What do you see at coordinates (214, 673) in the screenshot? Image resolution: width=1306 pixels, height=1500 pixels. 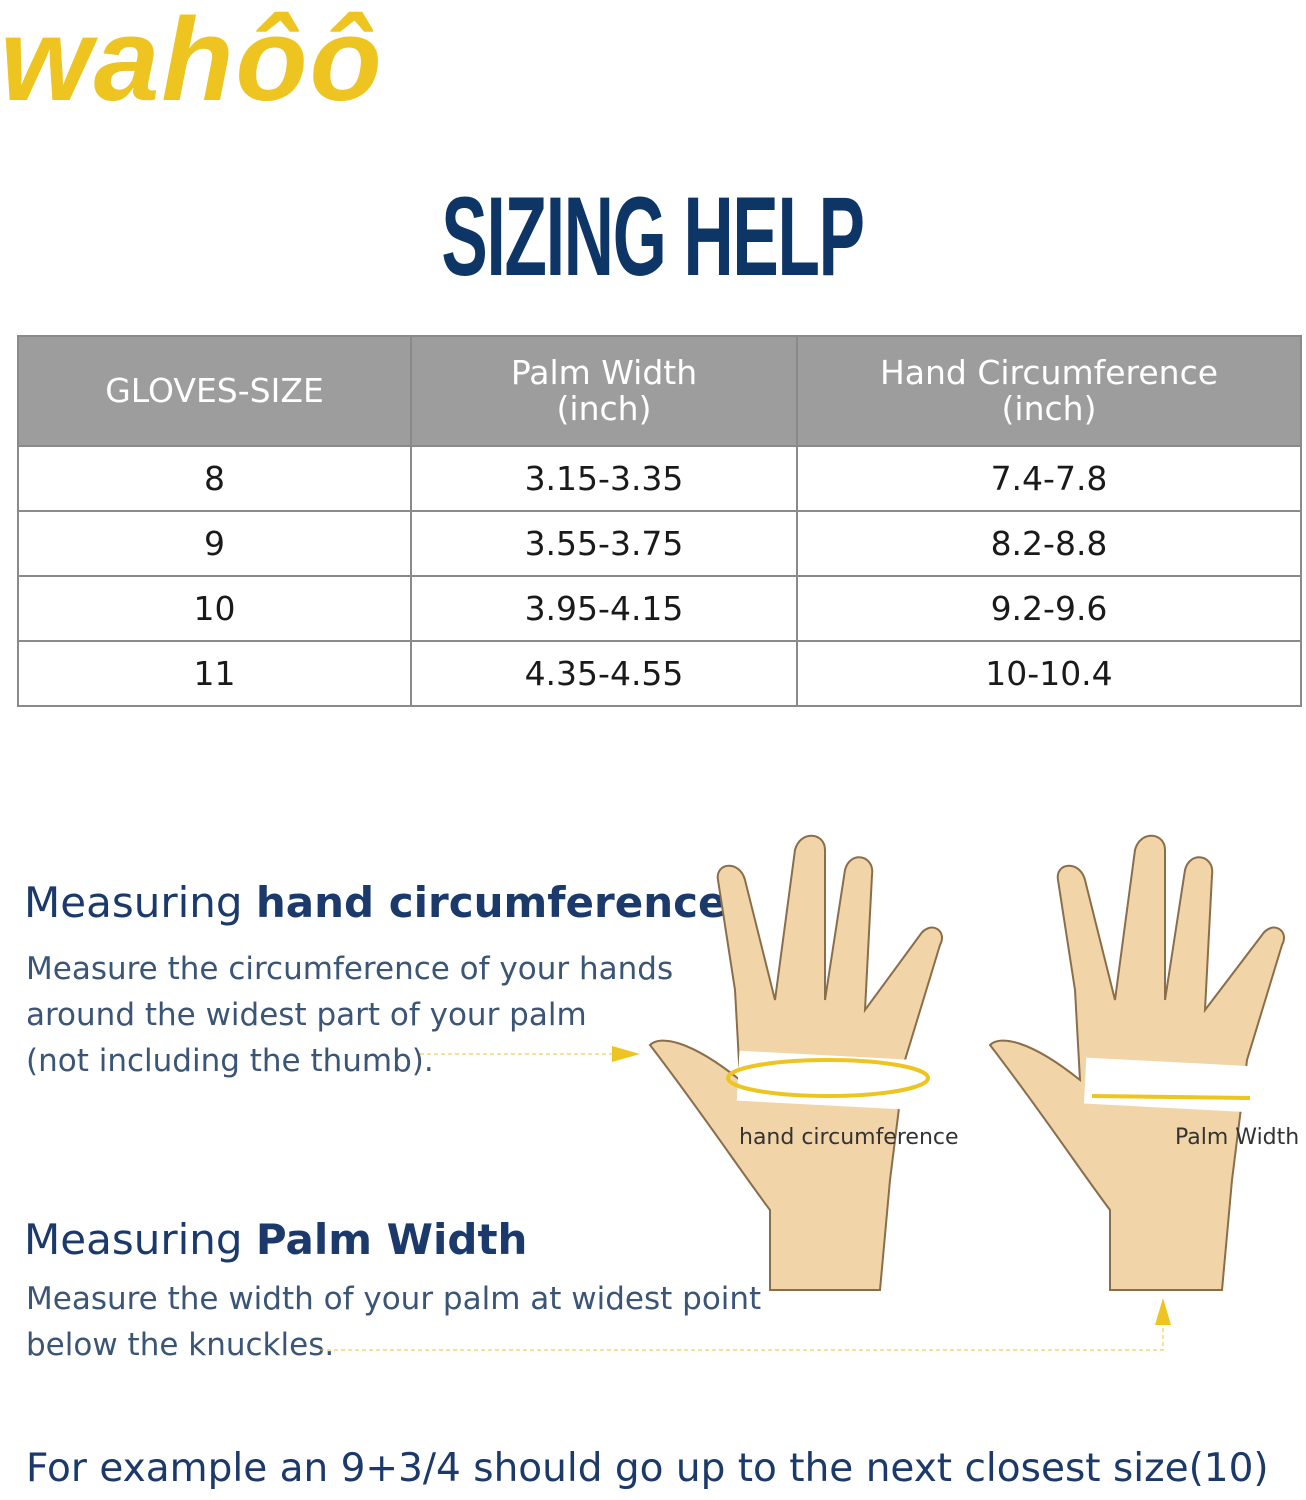 I see `cell: 11` at bounding box center [214, 673].